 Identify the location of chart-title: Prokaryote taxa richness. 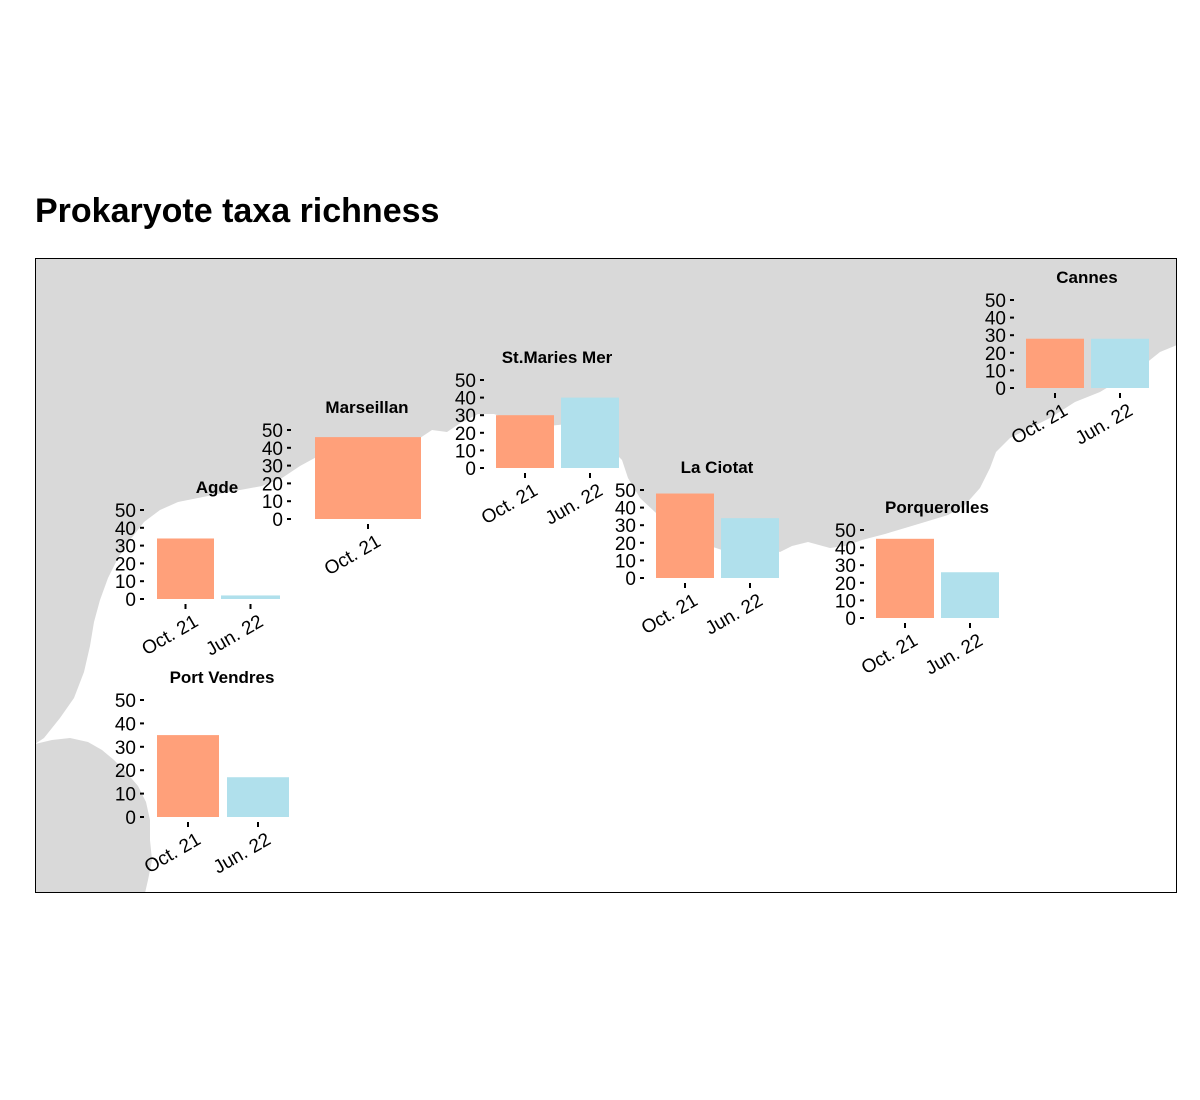
(237, 211).